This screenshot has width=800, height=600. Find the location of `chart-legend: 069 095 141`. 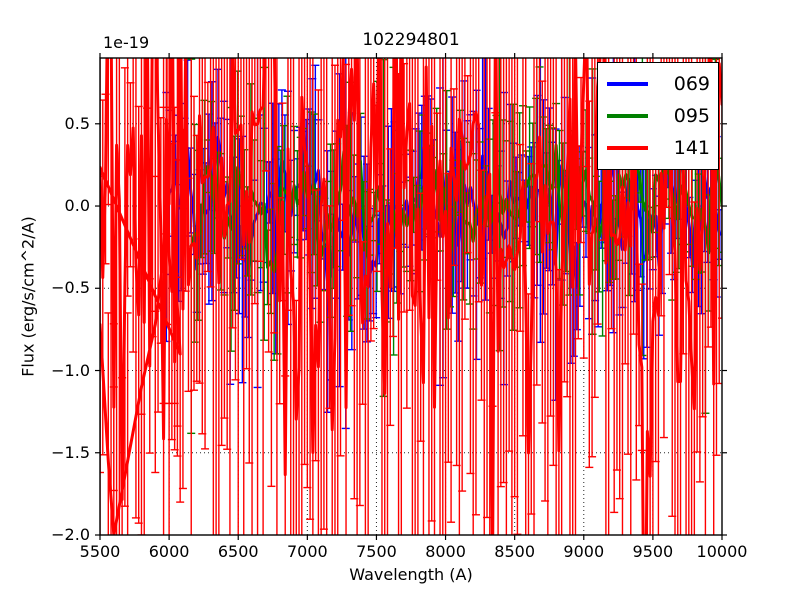

chart-legend: 069 095 141 is located at coordinates (658, 116).